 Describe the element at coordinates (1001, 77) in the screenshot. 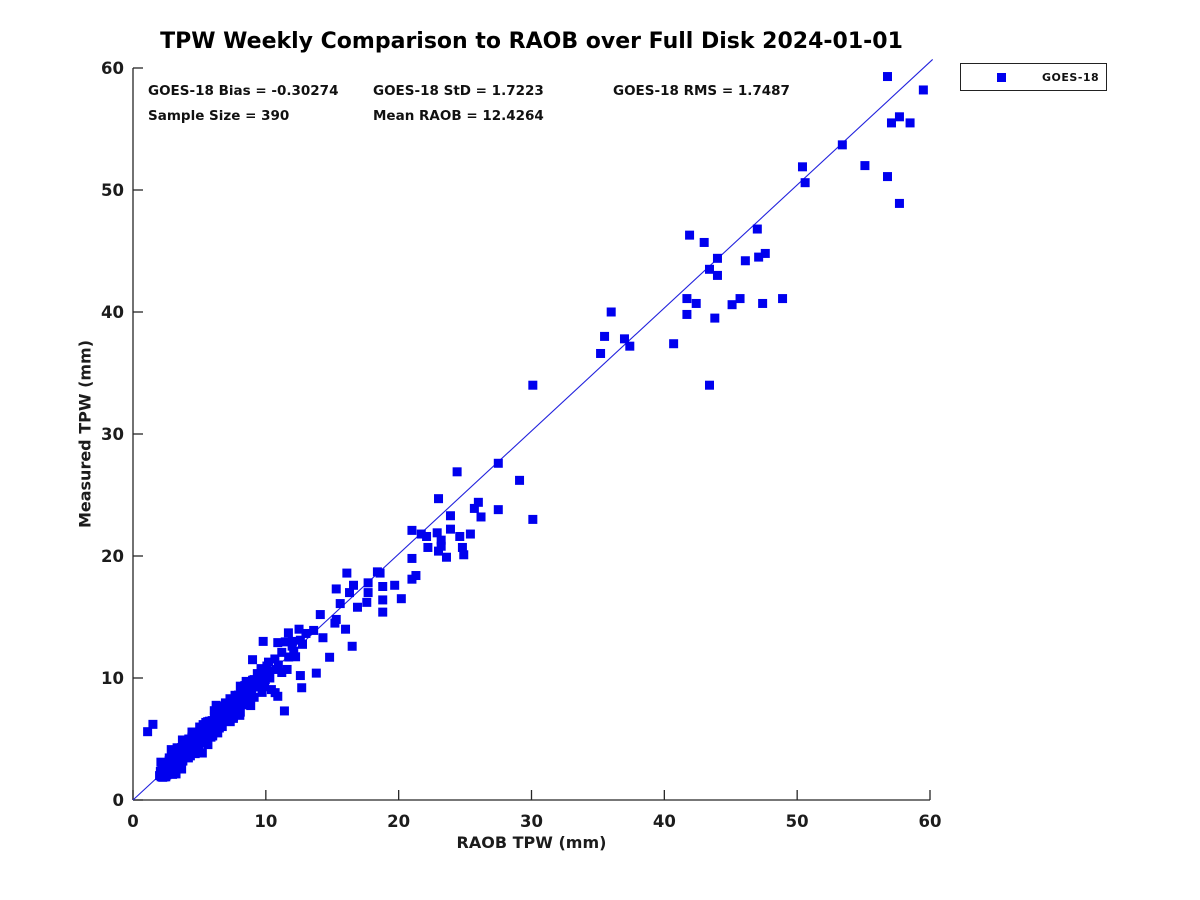

I see `legend-marker-icon` at that location.